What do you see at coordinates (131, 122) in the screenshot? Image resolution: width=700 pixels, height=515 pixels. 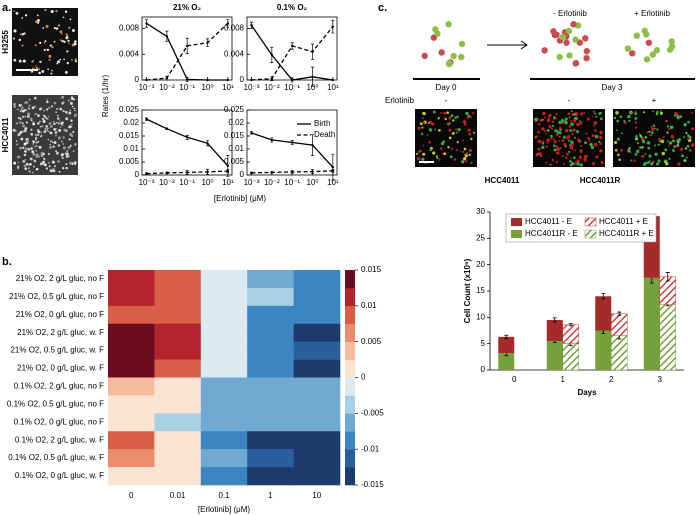 I see `y-tick-label: 0.02` at bounding box center [131, 122].